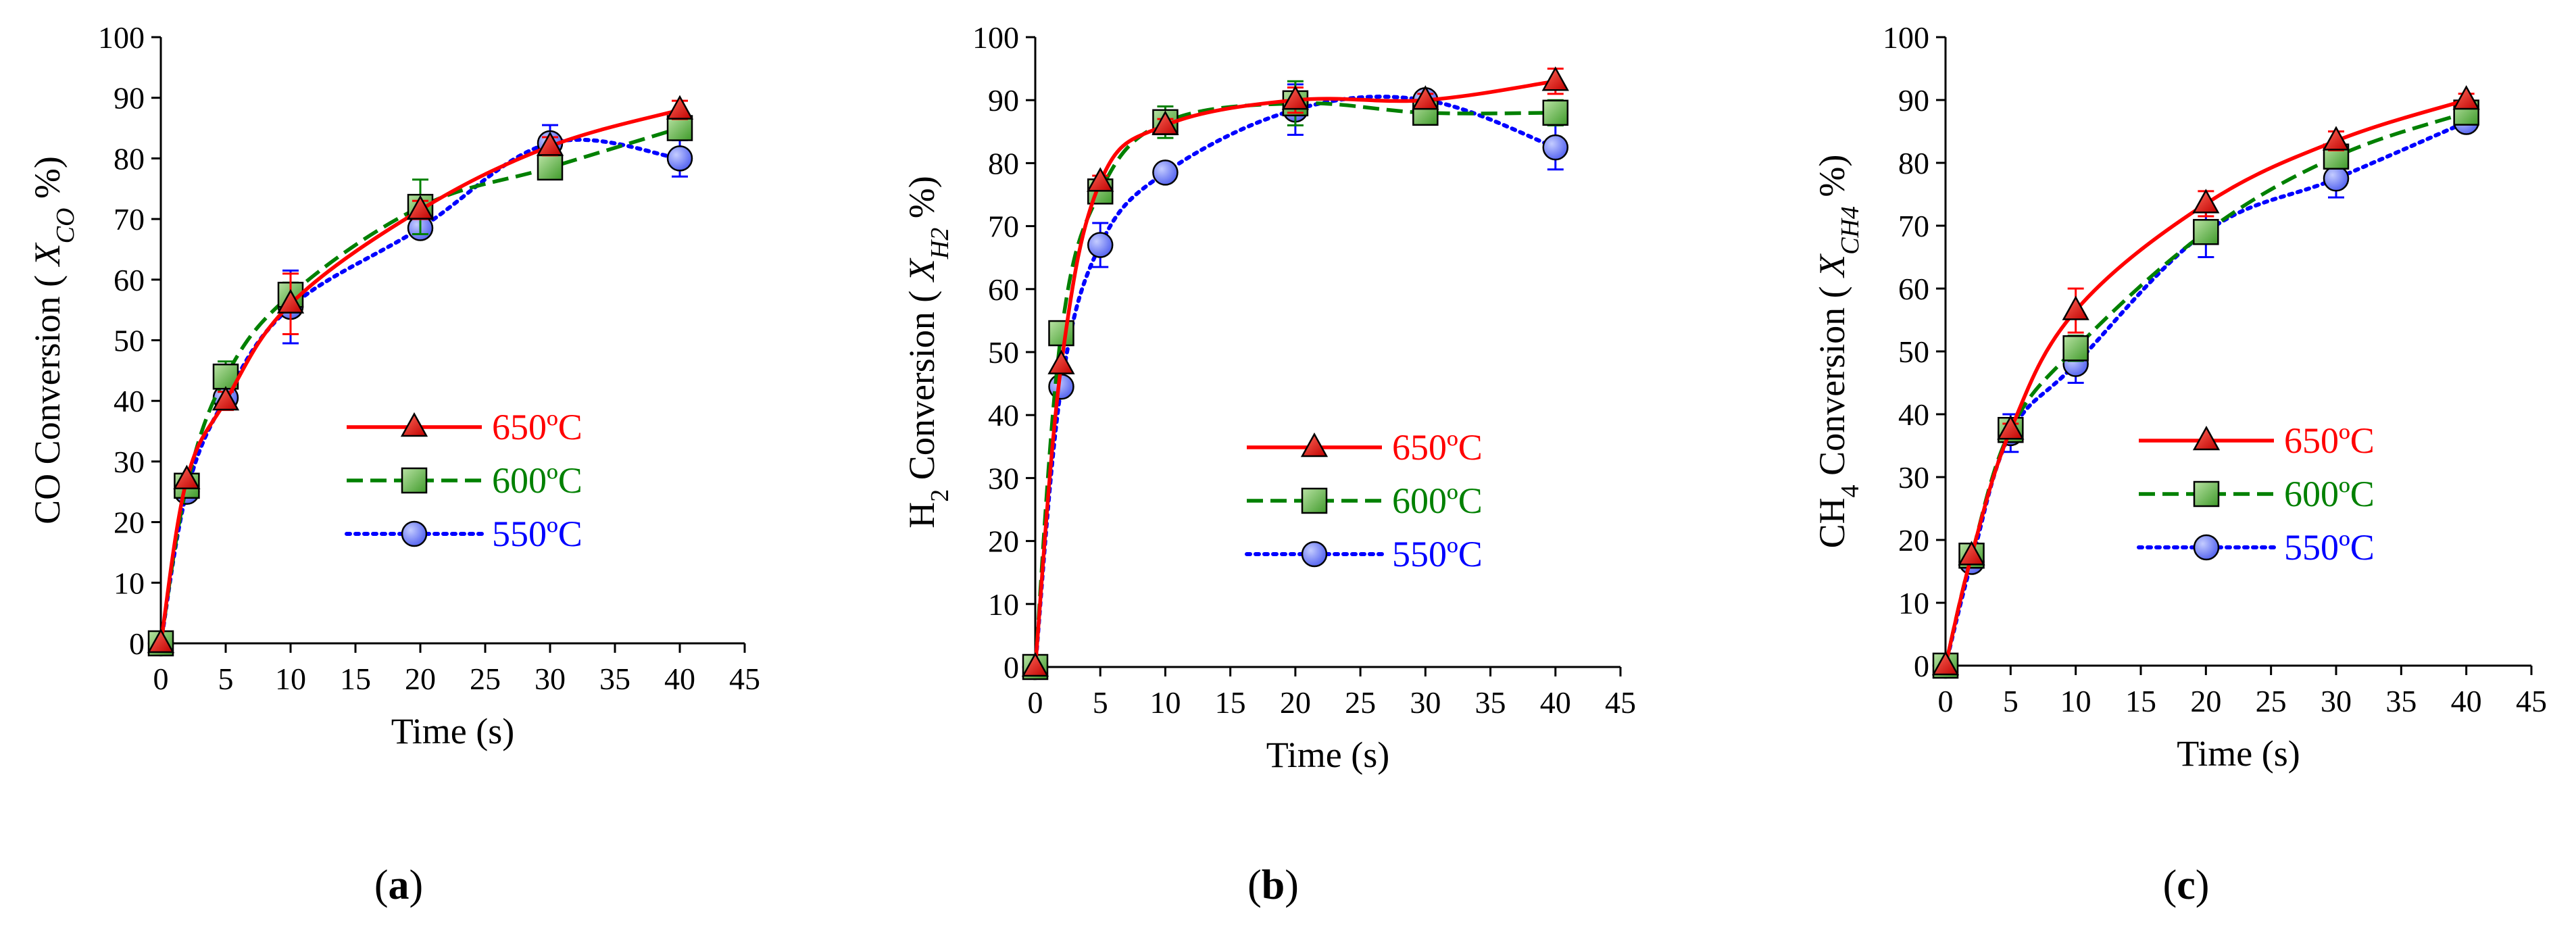 The width and height of the screenshot is (2576, 940). What do you see at coordinates (47, 395) in the screenshot?
I see `y-title-main: CO Conversion (` at bounding box center [47, 395].